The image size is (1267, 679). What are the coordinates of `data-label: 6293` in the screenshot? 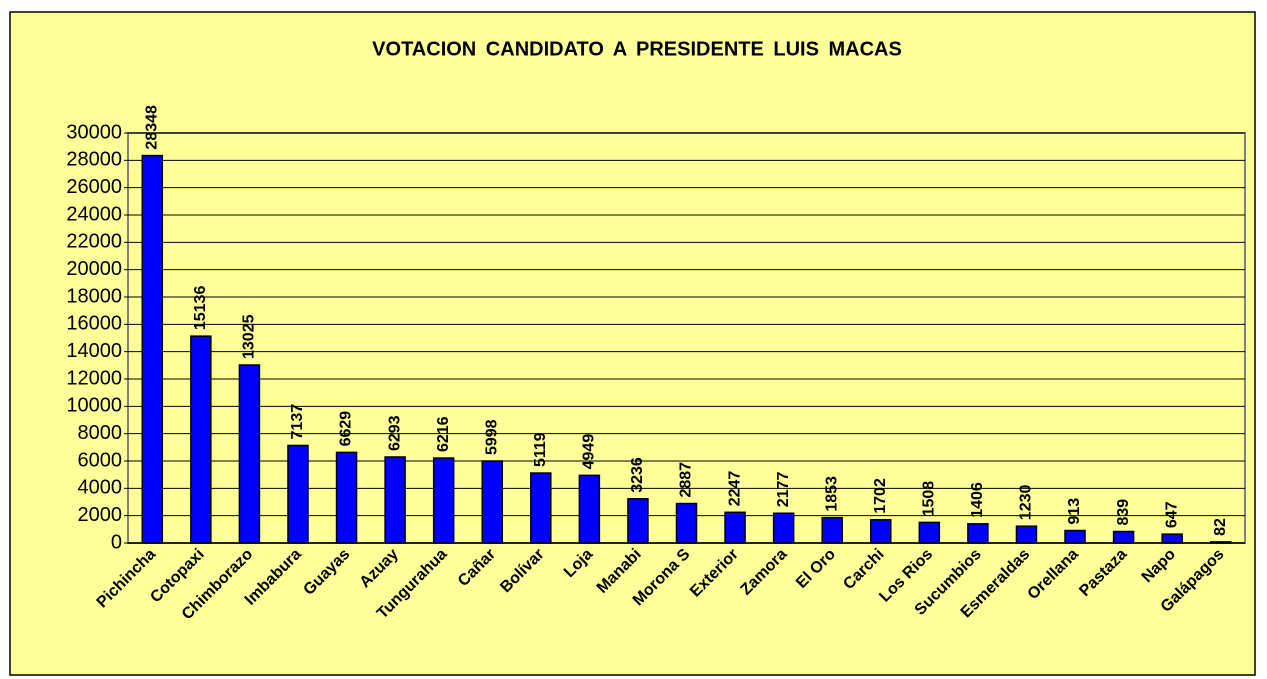 It's located at (394, 433).